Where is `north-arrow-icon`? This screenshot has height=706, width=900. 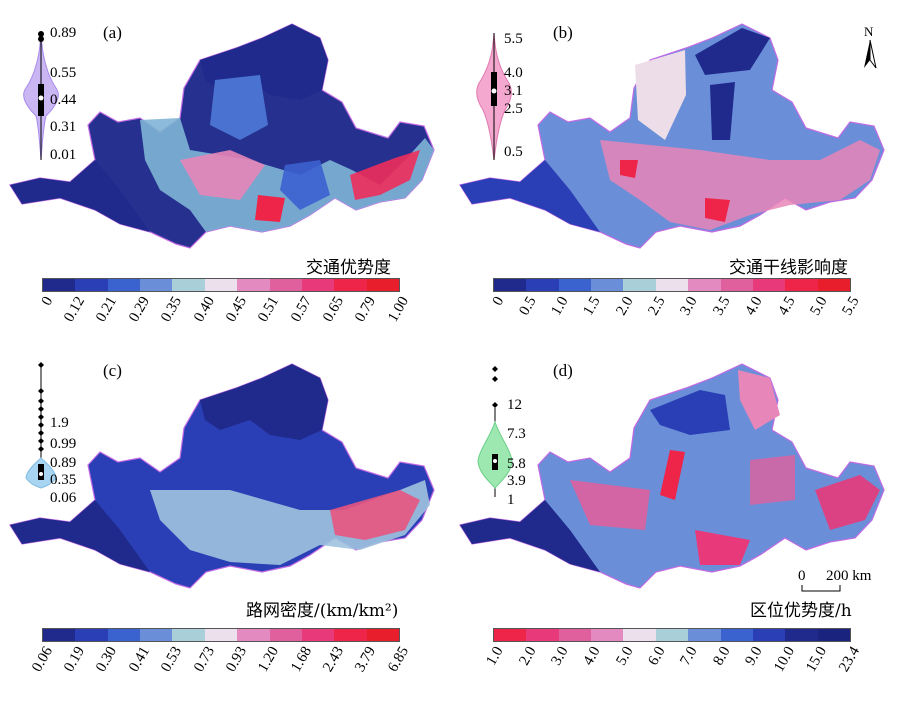 north-arrow-icon is located at coordinates (870, 54).